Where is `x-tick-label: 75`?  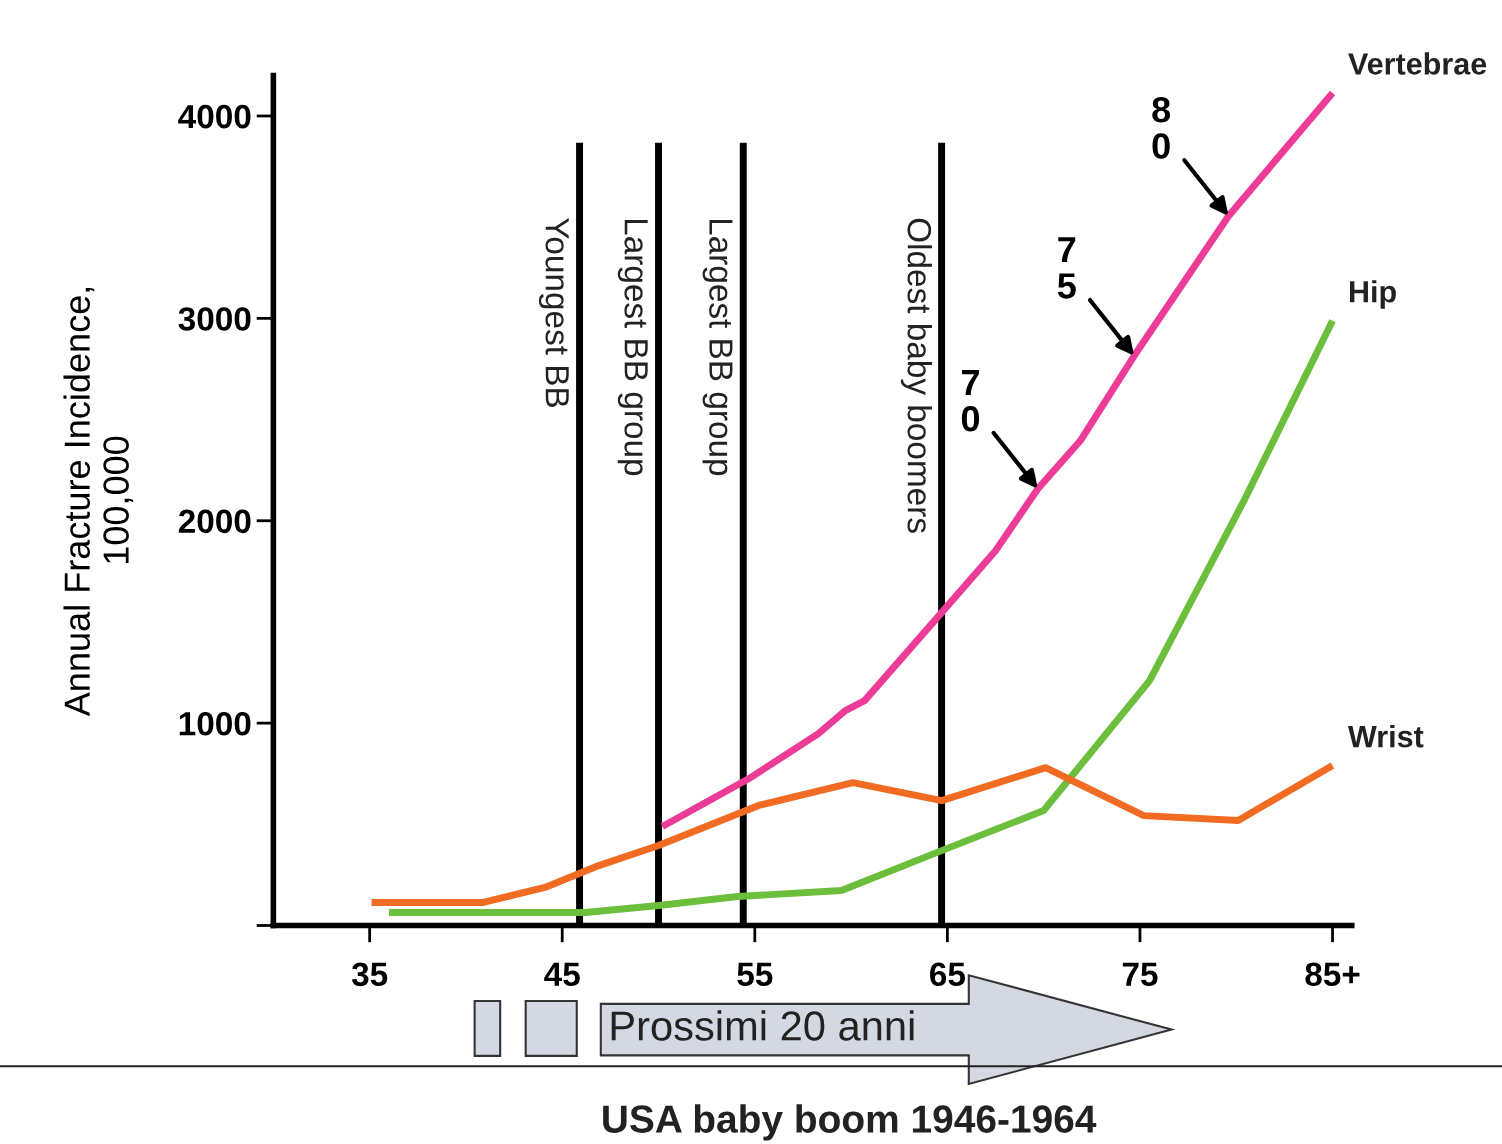 x-tick-label: 75 is located at coordinates (1140, 974).